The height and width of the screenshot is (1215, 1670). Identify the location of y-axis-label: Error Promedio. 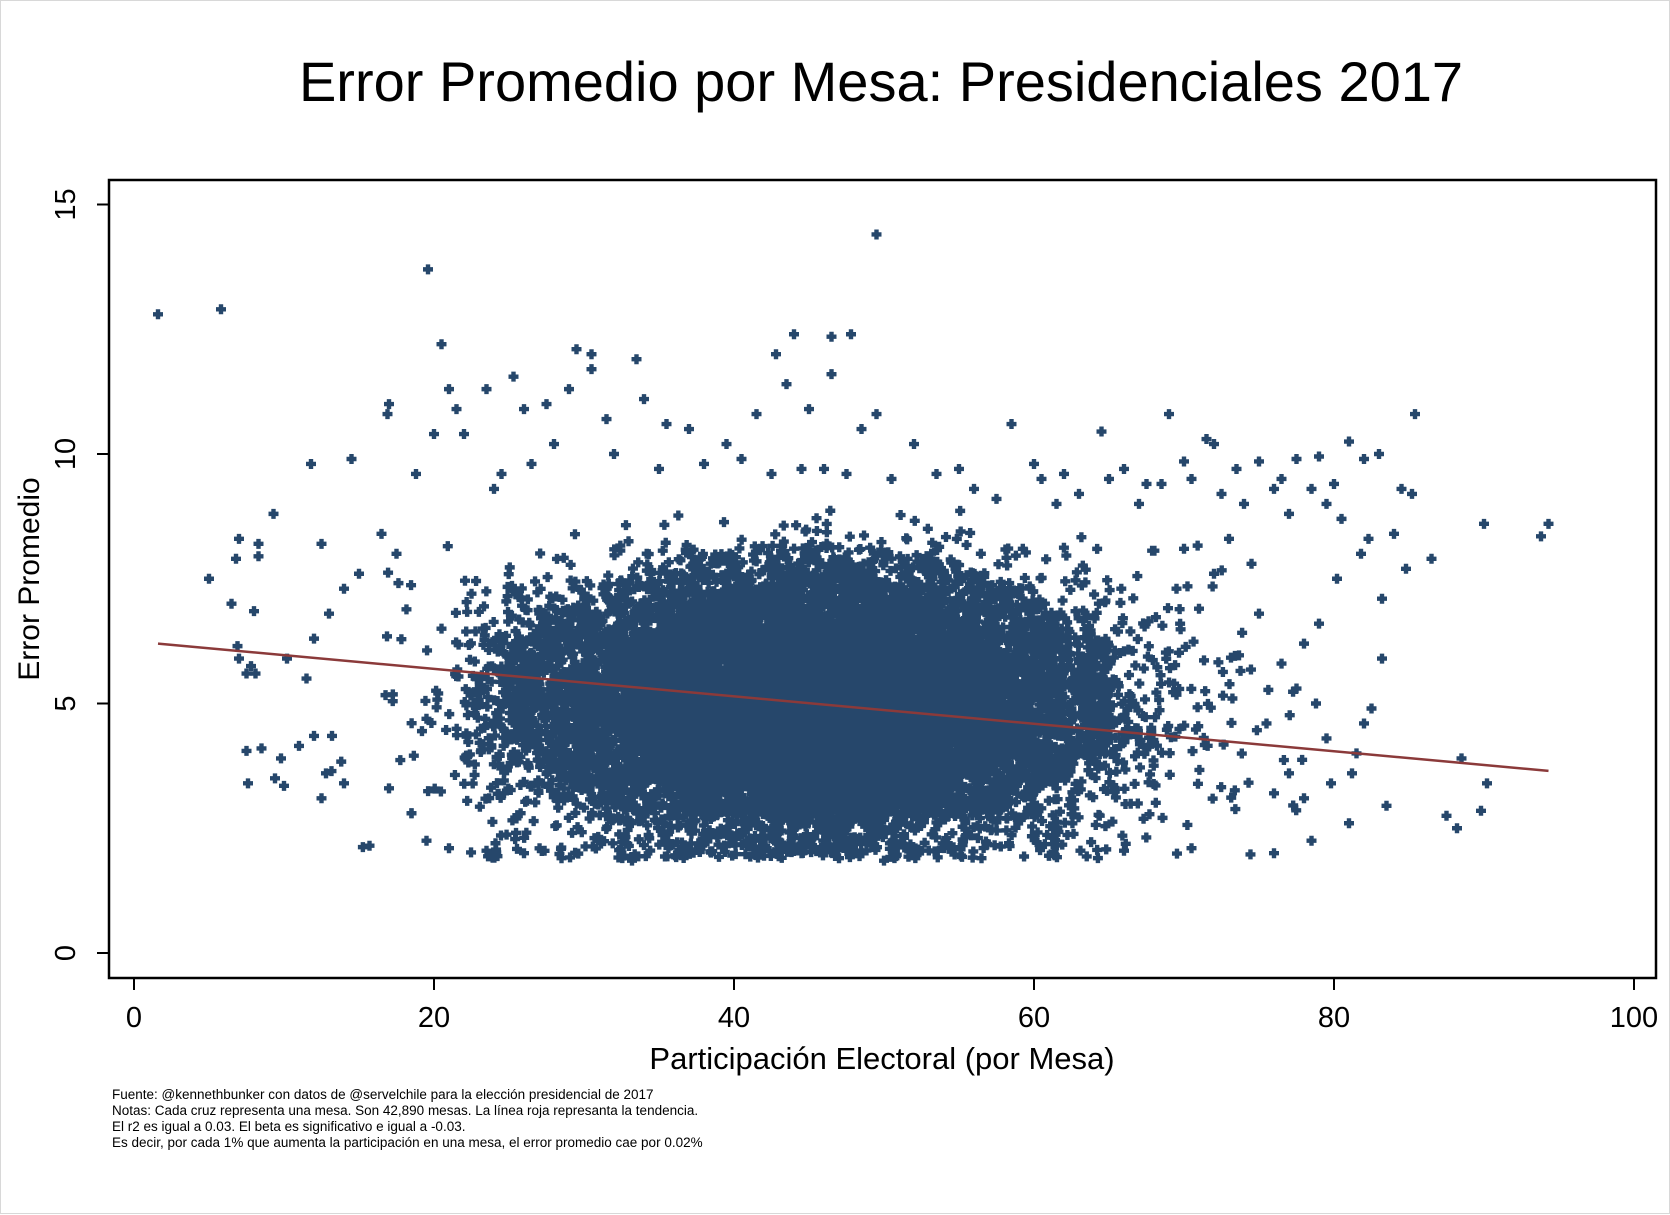
(29, 578).